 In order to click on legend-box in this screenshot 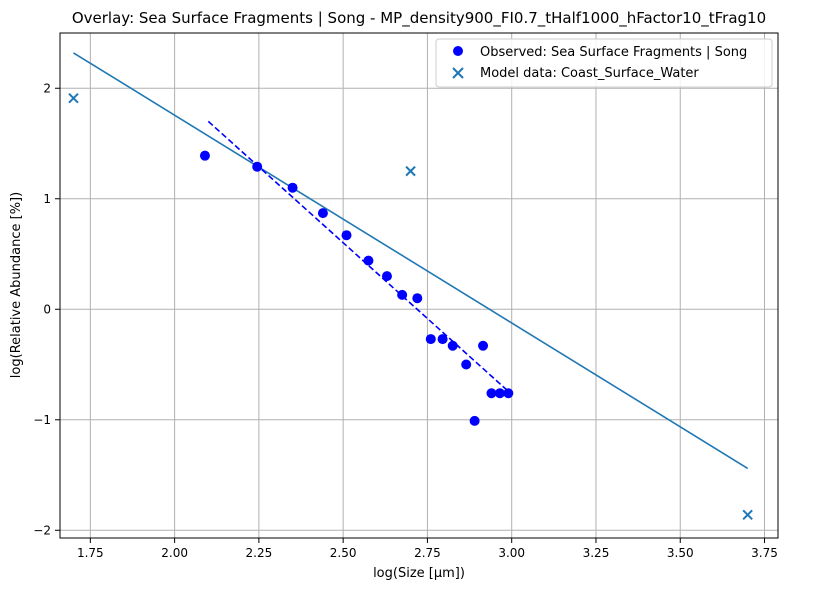, I will do `click(604, 63)`.